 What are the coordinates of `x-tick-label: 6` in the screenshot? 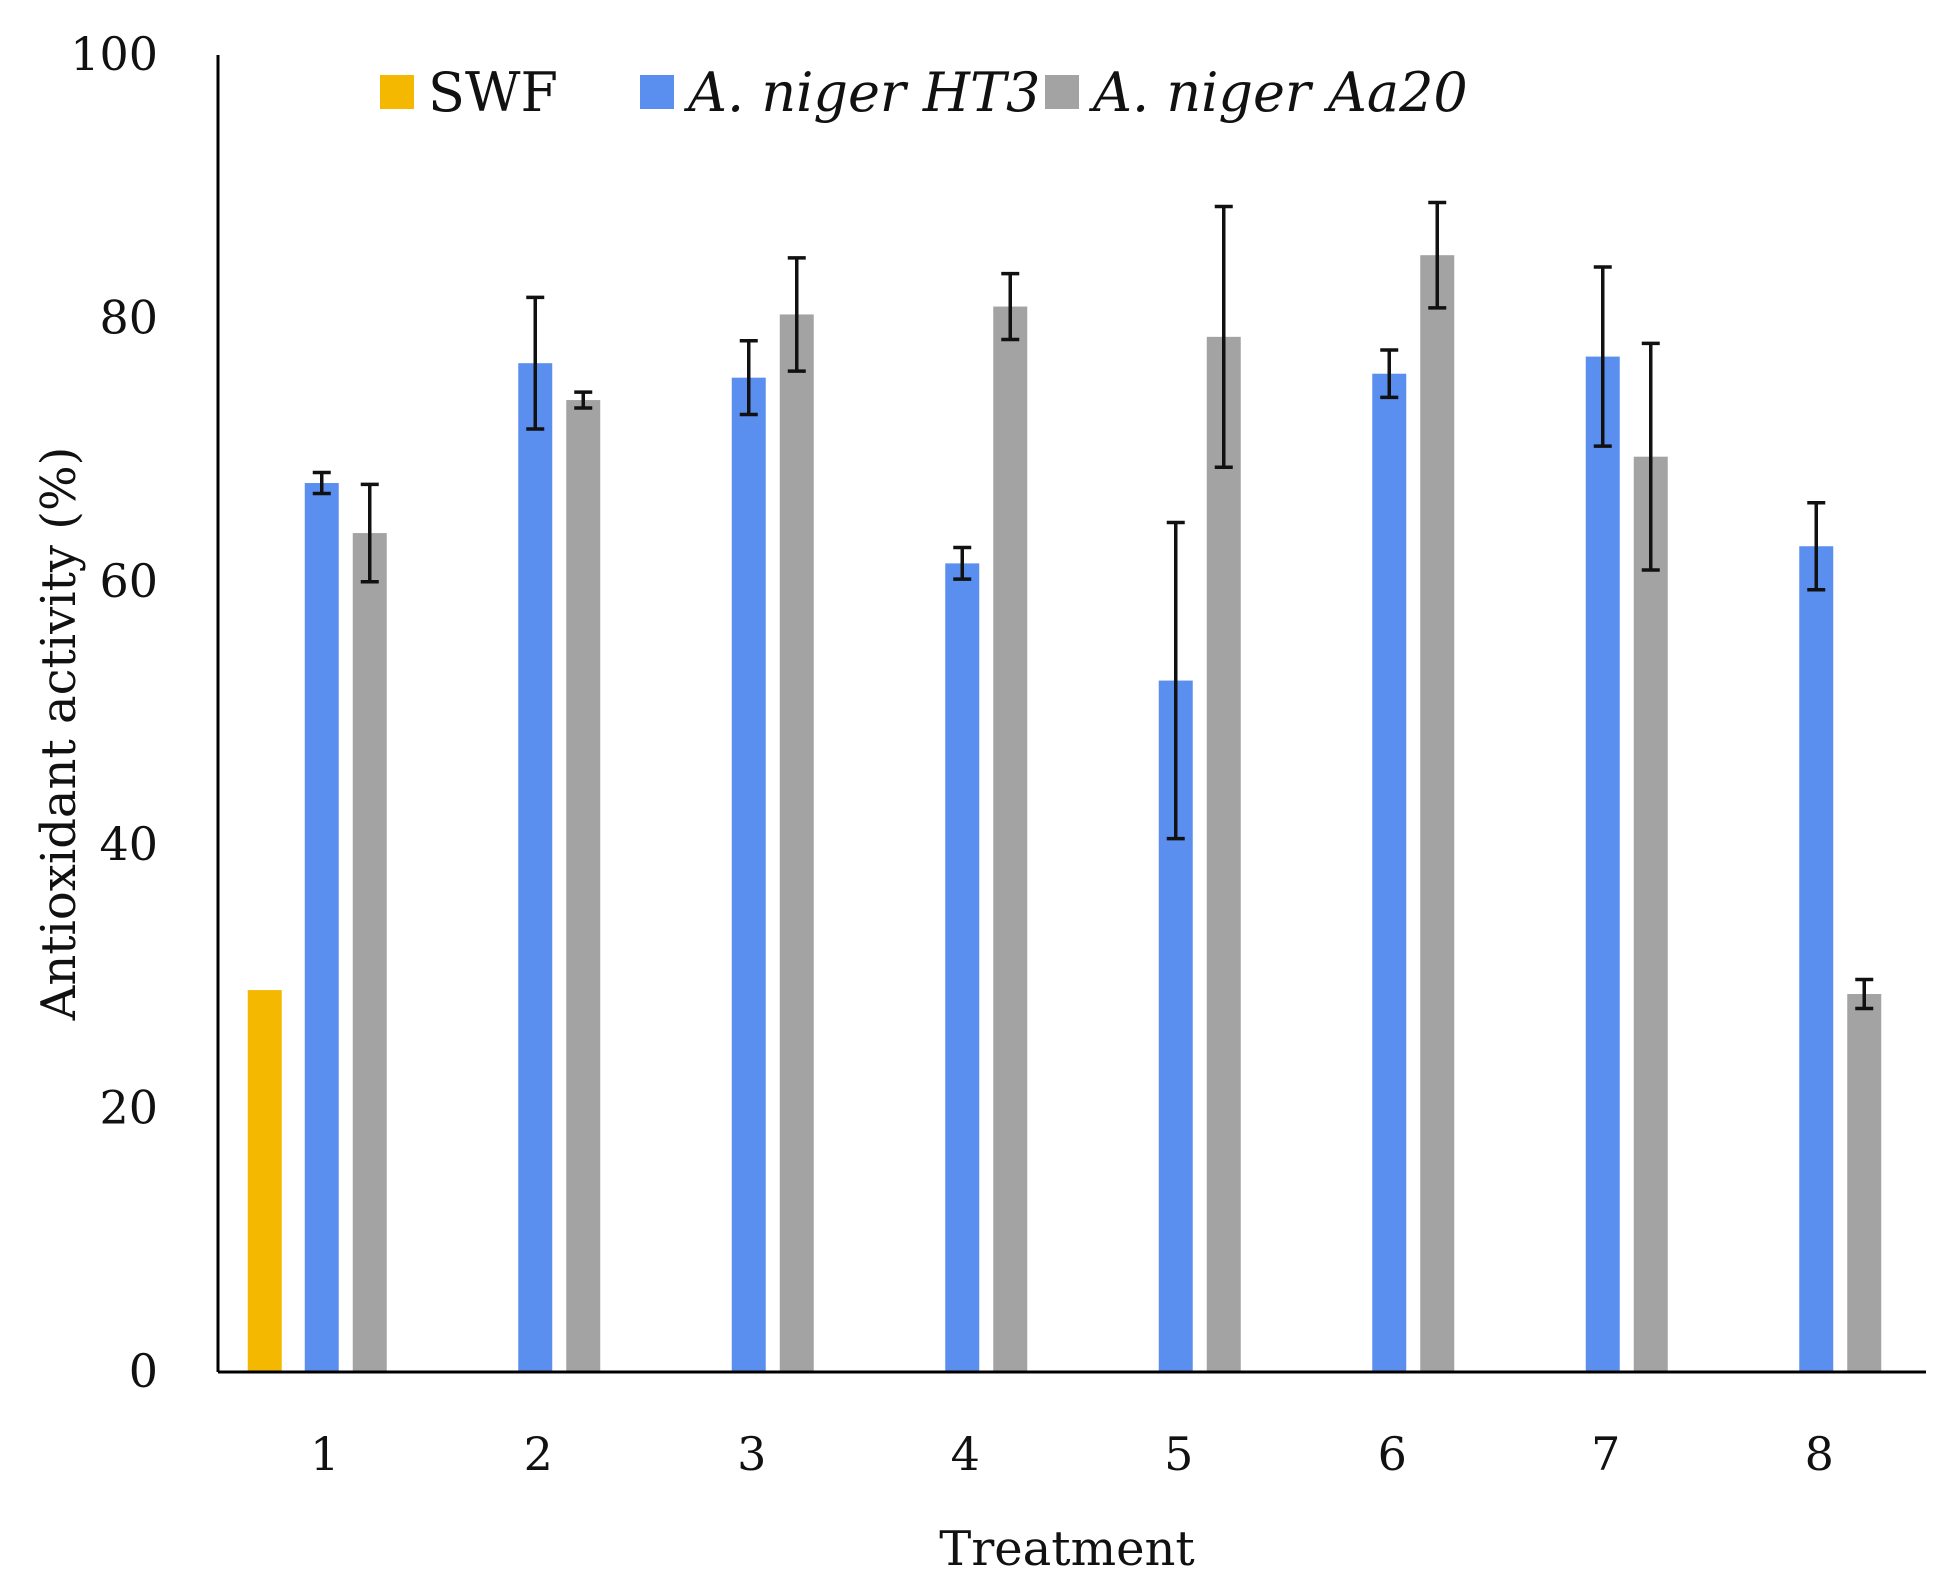 It's located at (1392, 1454).